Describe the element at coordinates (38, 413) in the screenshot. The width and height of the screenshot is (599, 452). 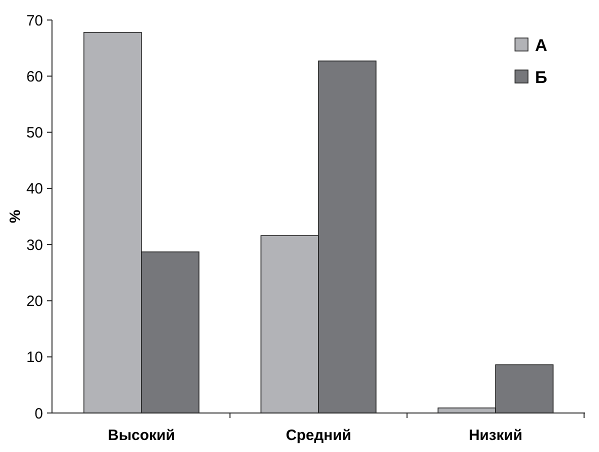
I see `y-tick-label: 0` at that location.